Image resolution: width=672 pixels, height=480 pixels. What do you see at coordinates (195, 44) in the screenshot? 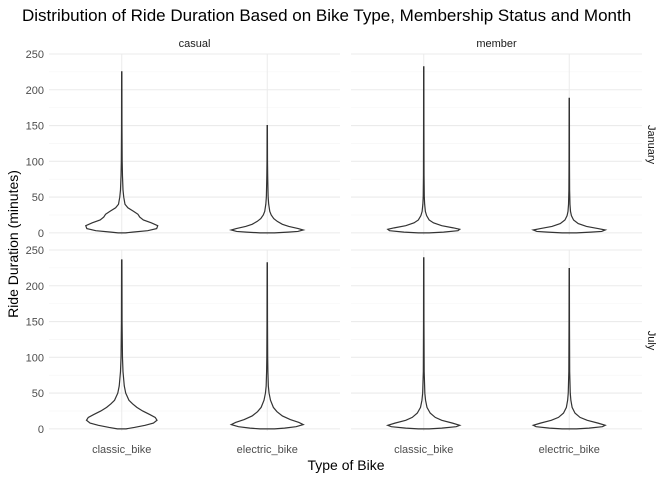
I see `facet-label-casual: casual` at bounding box center [195, 44].